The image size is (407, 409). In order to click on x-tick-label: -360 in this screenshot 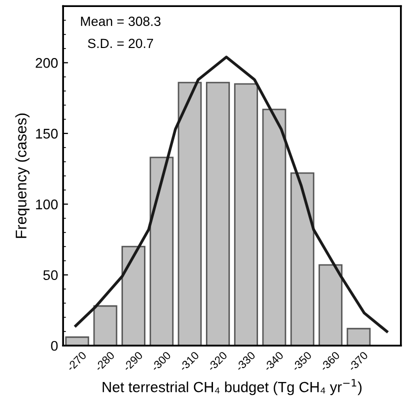, I will do `click(330, 361)`.